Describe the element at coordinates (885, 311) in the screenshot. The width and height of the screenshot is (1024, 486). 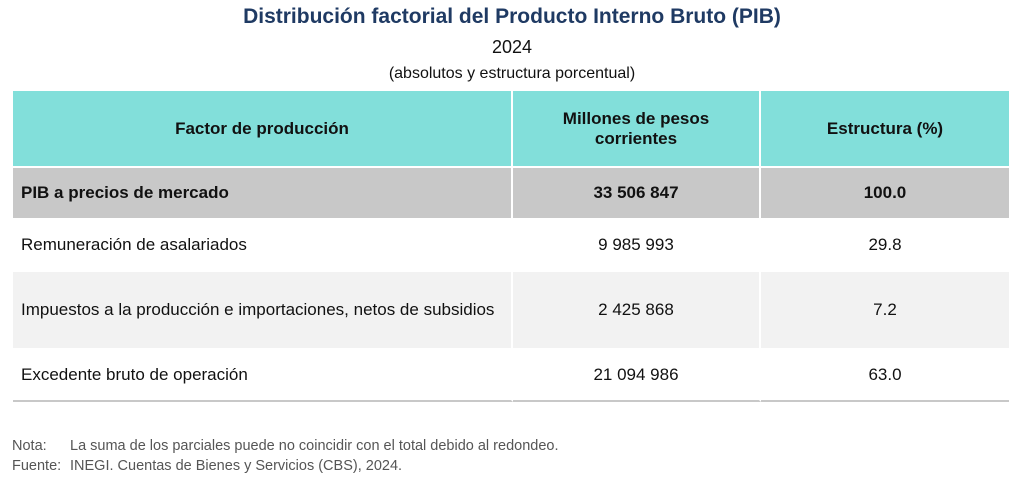
I see `cell: 7.2` at that location.